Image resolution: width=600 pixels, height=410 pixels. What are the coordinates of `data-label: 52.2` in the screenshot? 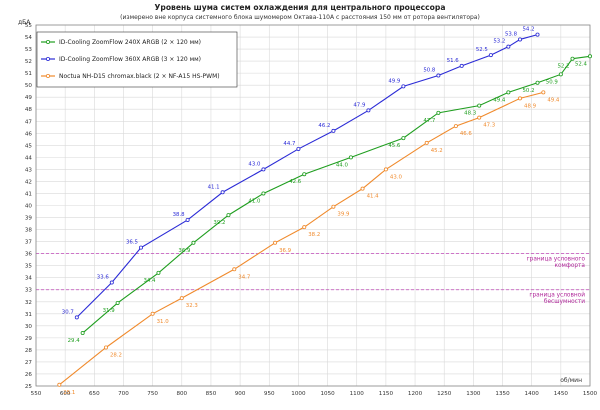 It's located at (563, 67).